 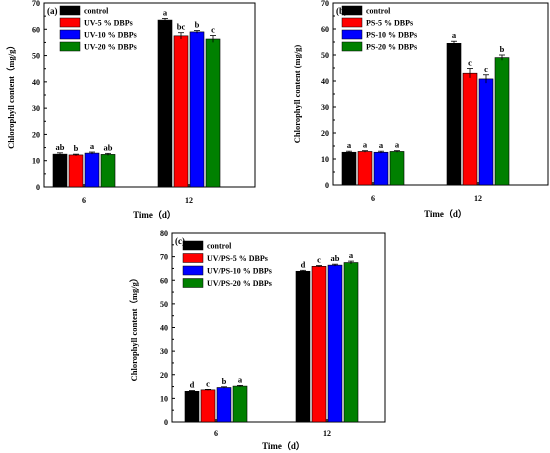 What do you see at coordinates (237, 258) in the screenshot?
I see `legend-label: UV/PS-5 % DBPs` at bounding box center [237, 258].